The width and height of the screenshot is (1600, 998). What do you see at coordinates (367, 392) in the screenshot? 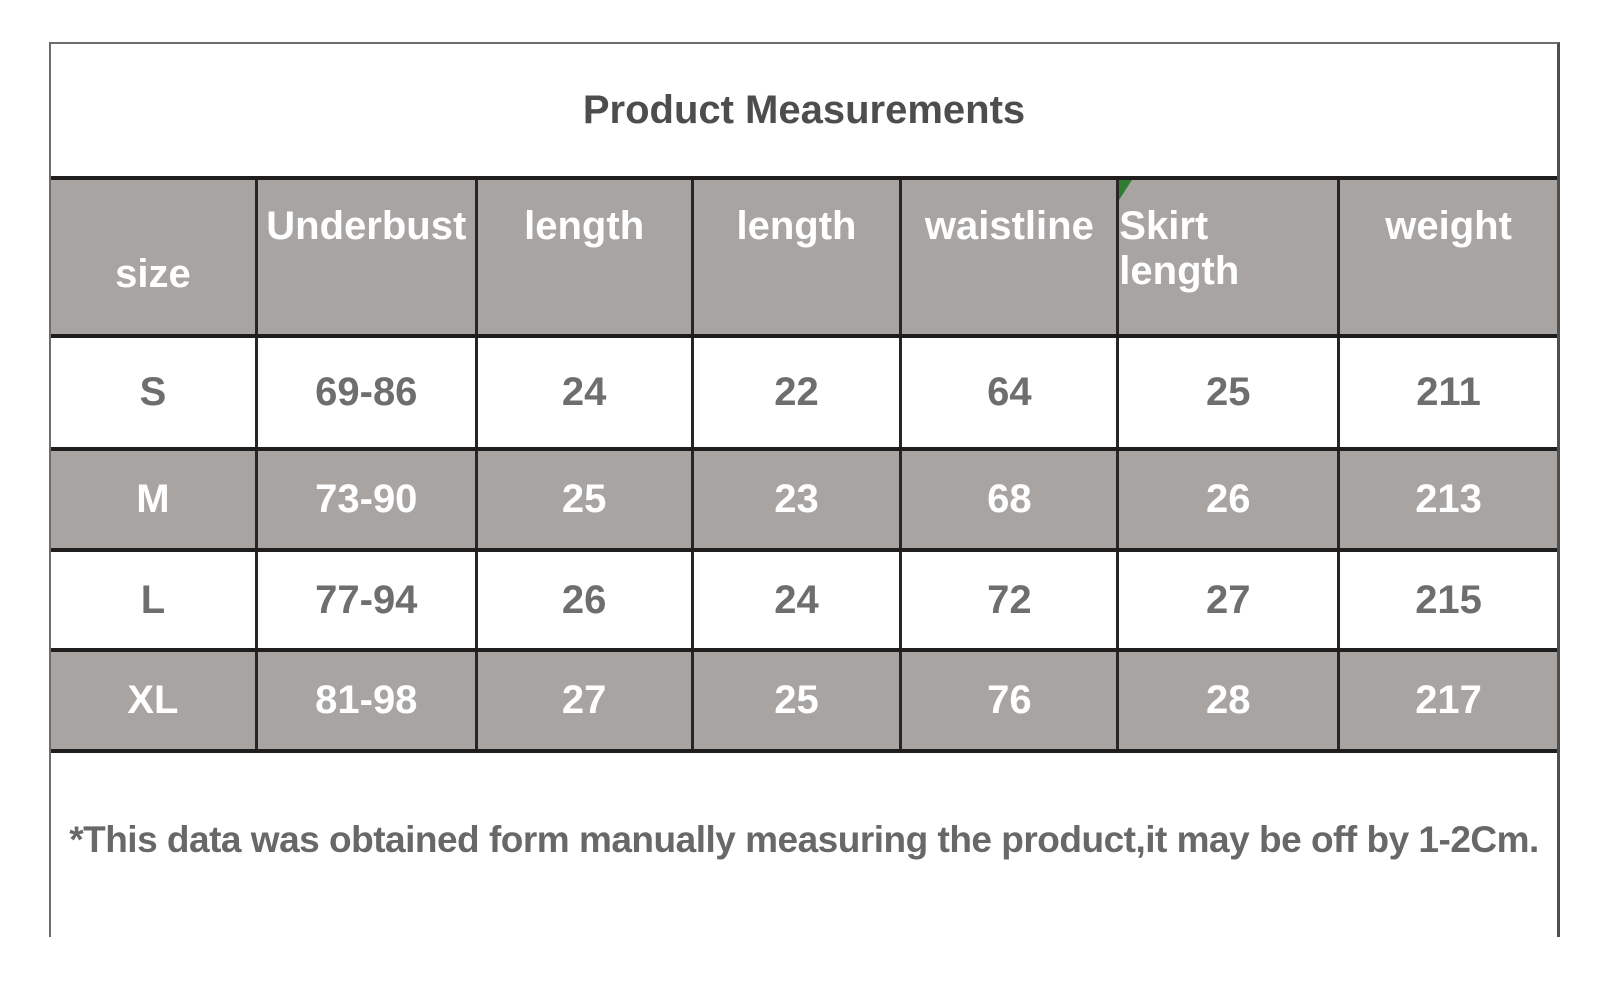
I see `cell-underbust: 69-86` at bounding box center [367, 392].